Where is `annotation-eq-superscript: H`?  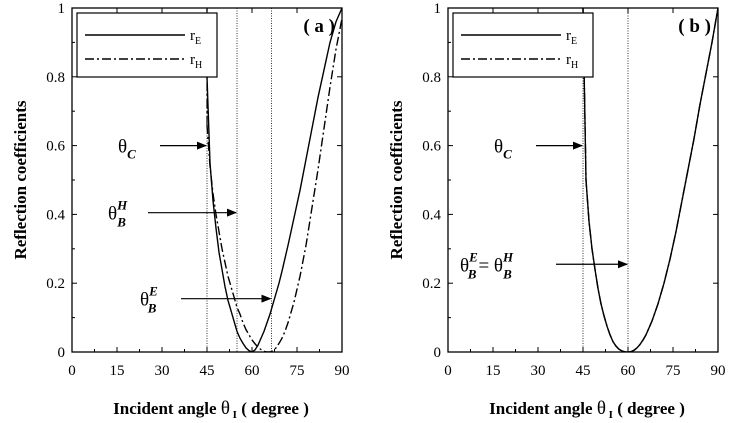 annotation-eq-superscript: H is located at coordinates (508, 256).